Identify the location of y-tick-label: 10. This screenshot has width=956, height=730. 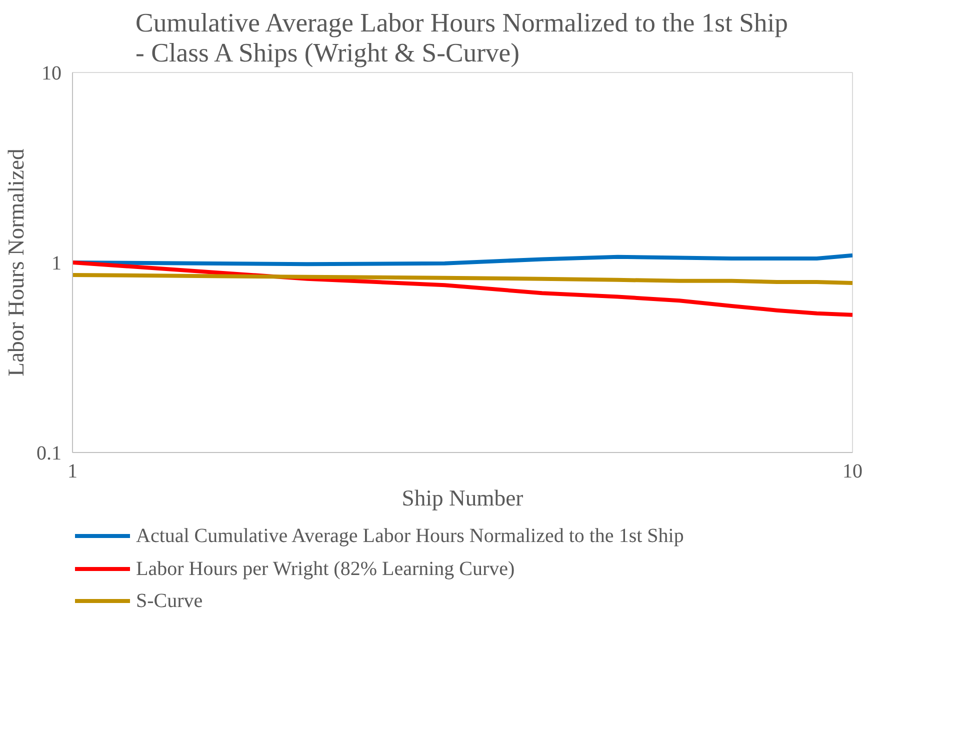
(52, 73).